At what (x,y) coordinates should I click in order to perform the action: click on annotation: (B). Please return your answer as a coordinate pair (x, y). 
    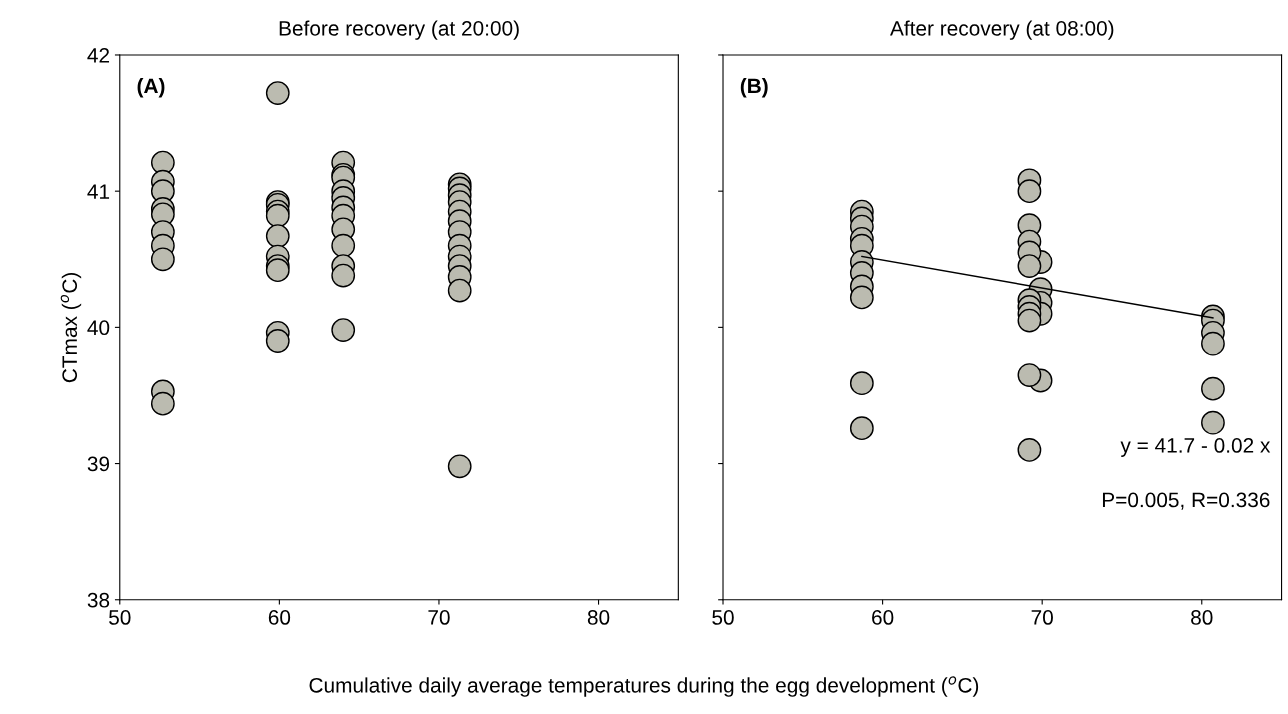
    Looking at the image, I should click on (754, 87).